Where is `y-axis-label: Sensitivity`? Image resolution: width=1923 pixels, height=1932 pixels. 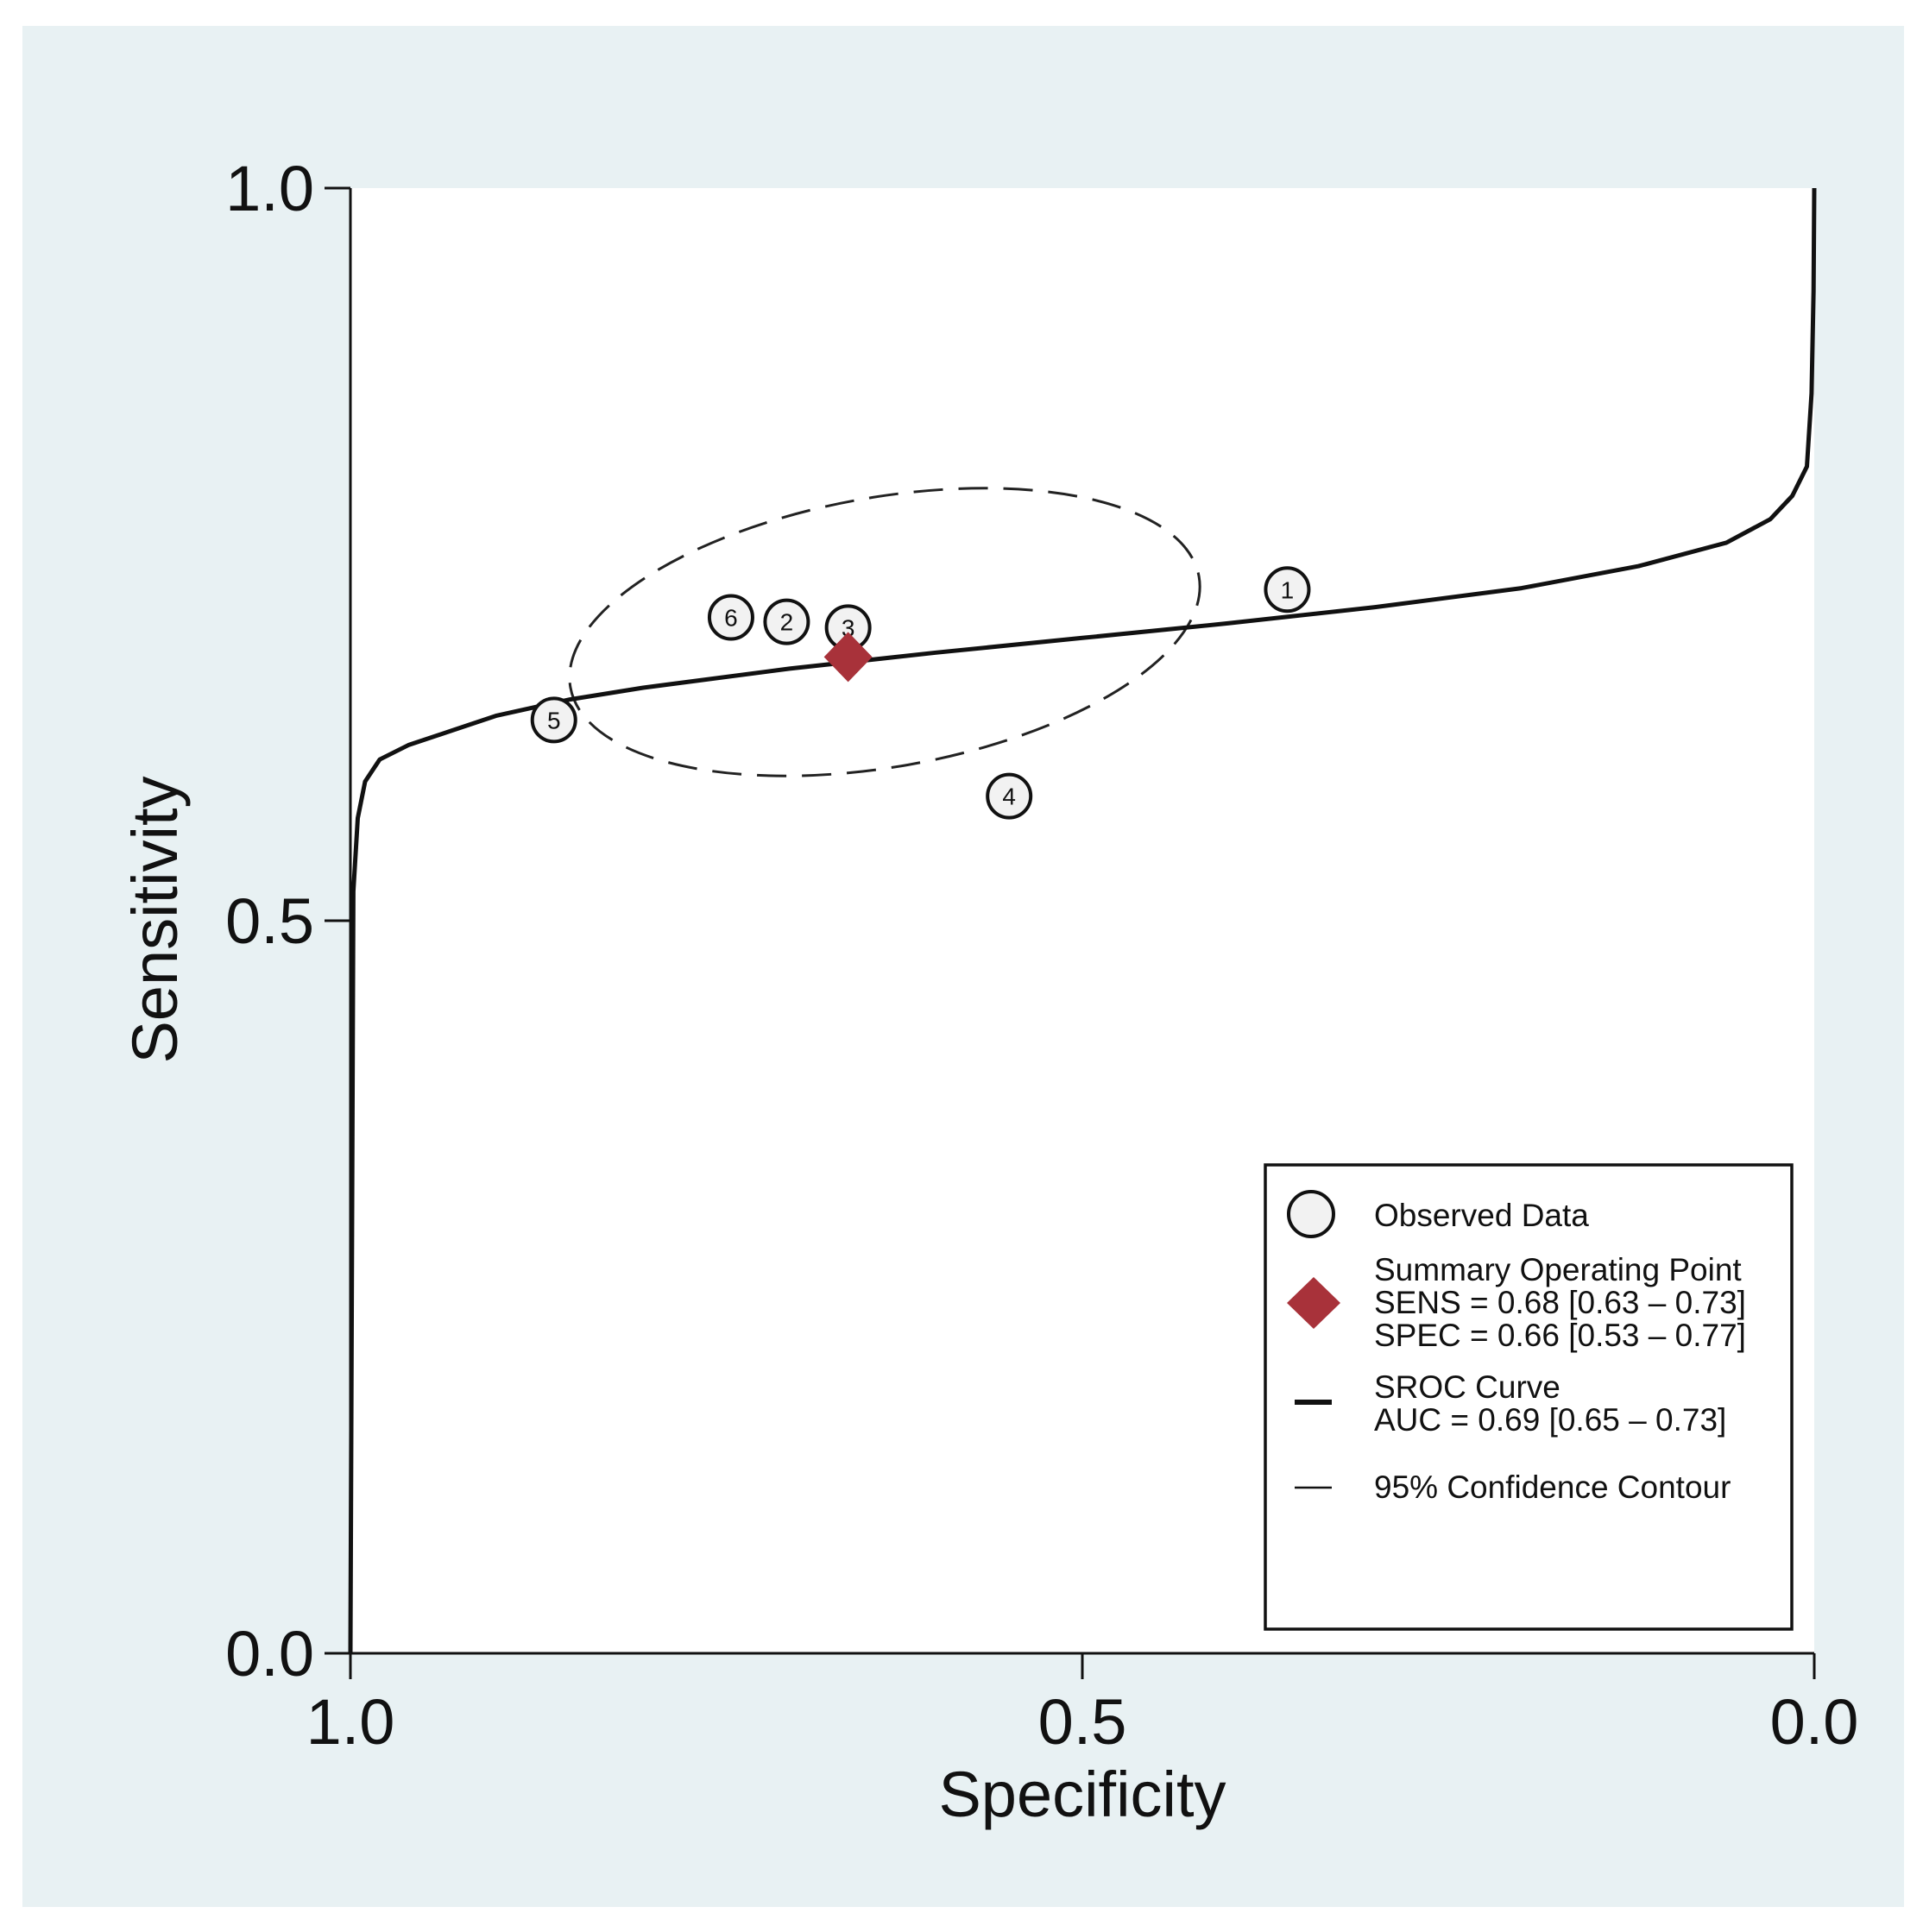 y-axis-label: Sensitivity is located at coordinates (155, 919).